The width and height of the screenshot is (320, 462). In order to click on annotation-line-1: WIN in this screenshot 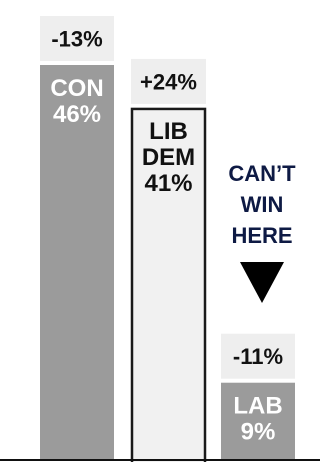, I will do `click(262, 204)`.